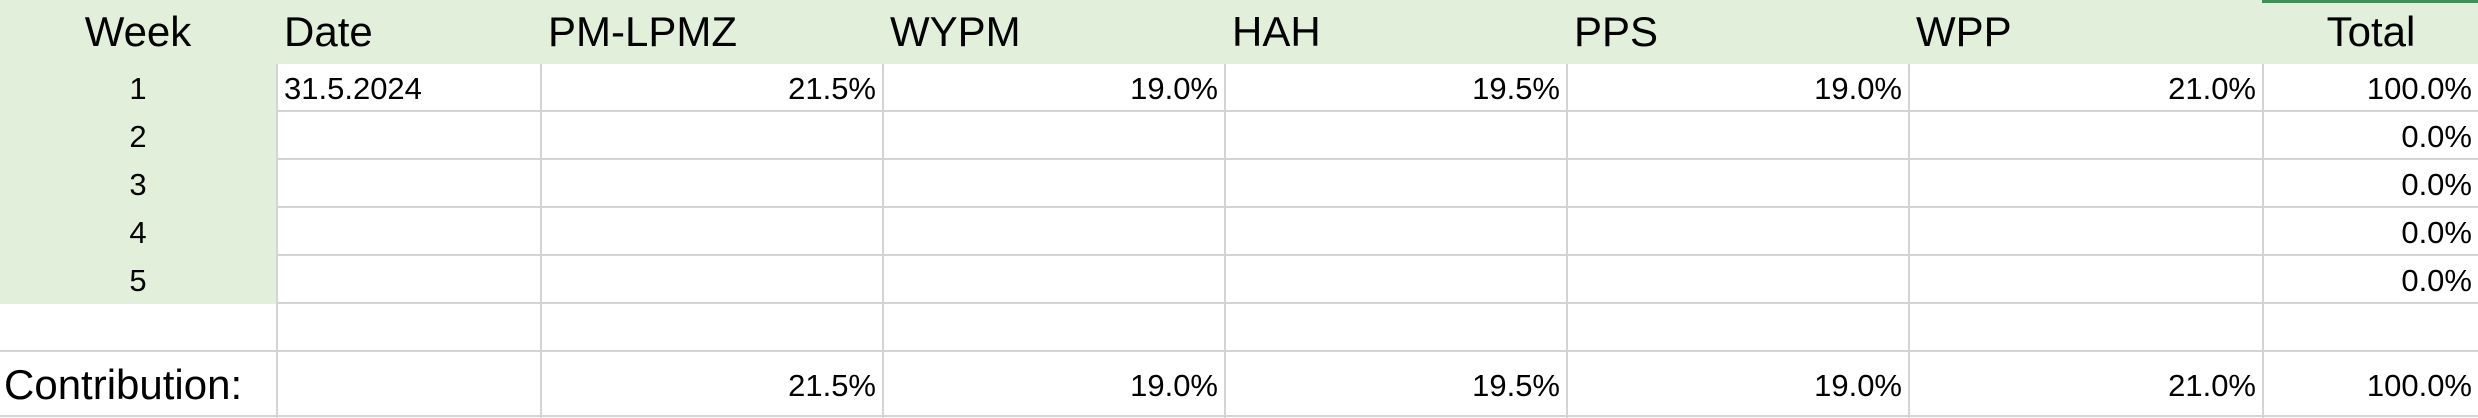 The image size is (2478, 418). I want to click on cell-pps: 19.0%, so click(1858, 88).